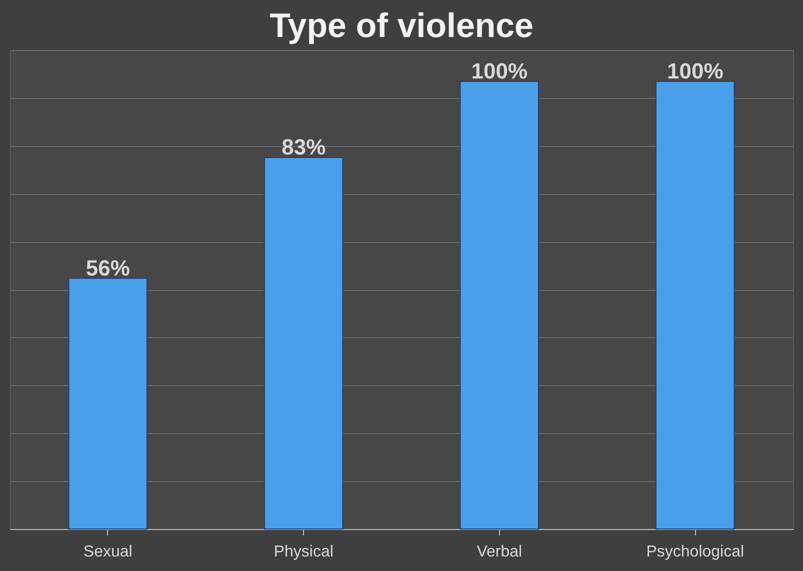  Describe the element at coordinates (499, 552) in the screenshot. I see `x-tick-label: Verbal` at that location.